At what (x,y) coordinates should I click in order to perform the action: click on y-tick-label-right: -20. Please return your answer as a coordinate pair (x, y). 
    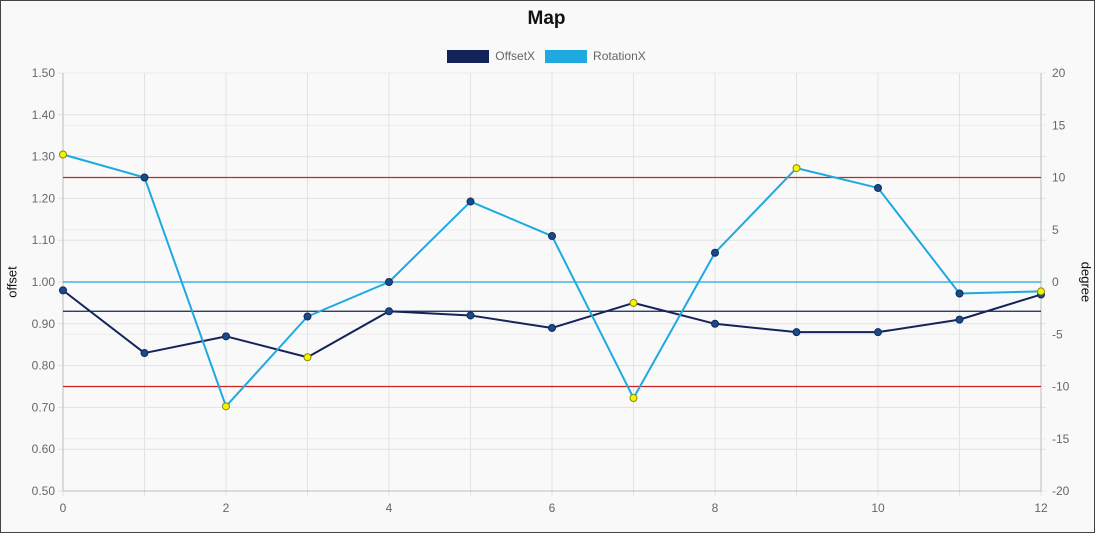
    Looking at the image, I should click on (1061, 491).